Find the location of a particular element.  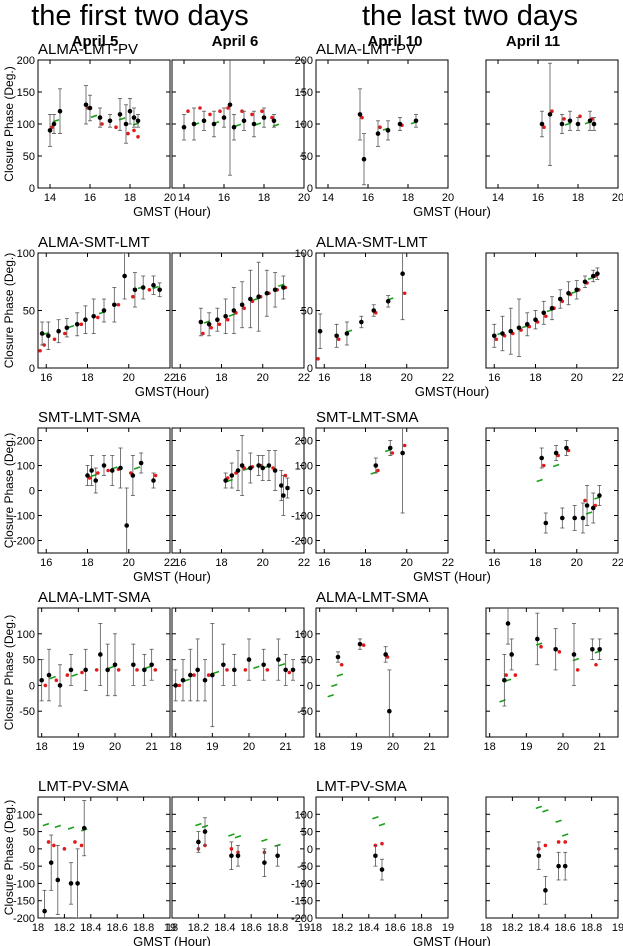

y-tick-label: 100 is located at coordinates (304, 815).